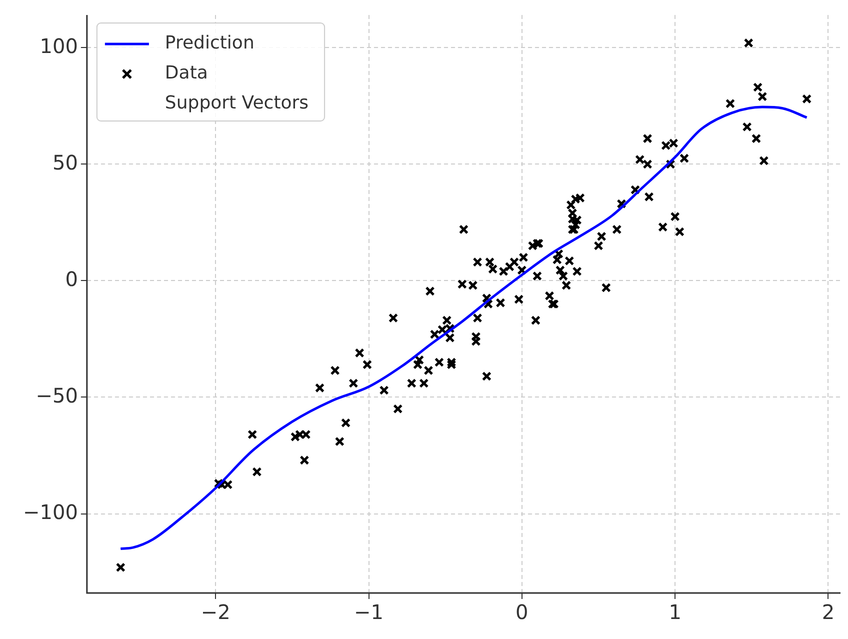 Image resolution: width=848 pixels, height=639 pixels. Describe the element at coordinates (236, 103) in the screenshot. I see `text: Support Vectors` at that location.